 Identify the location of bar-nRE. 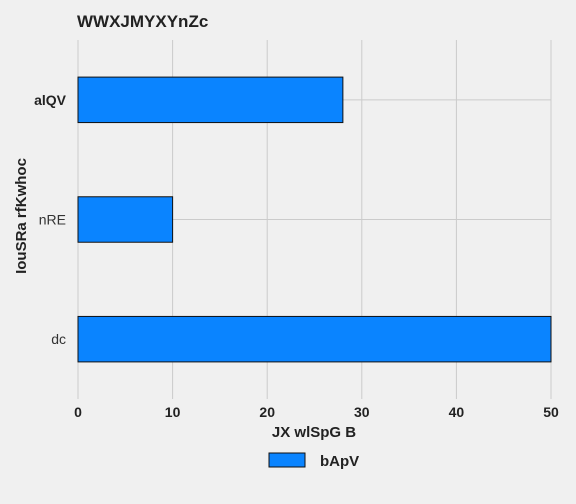
(125, 219).